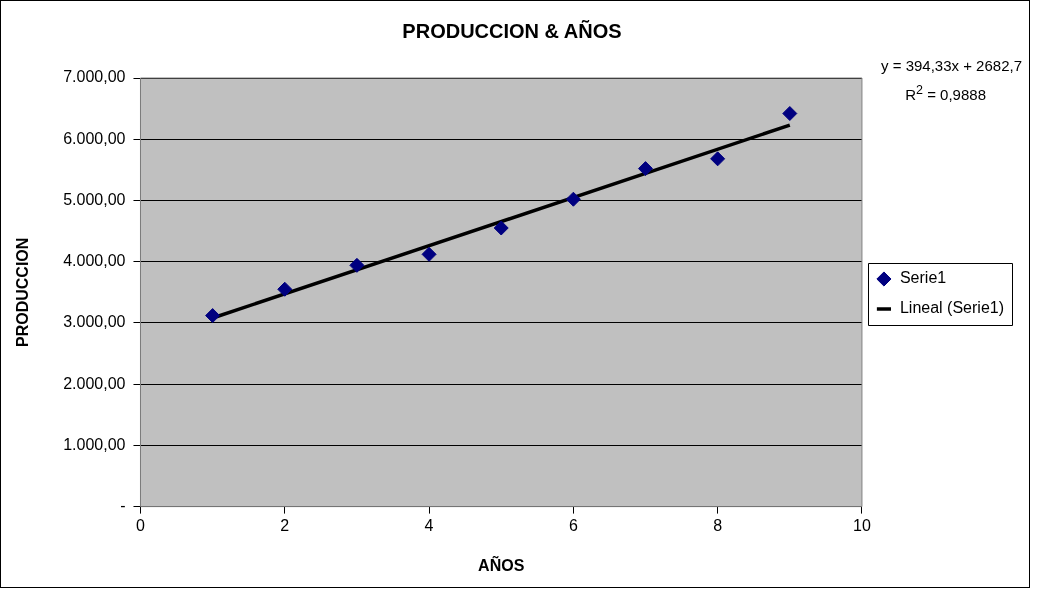 This screenshot has height=590, width=1044. Describe the element at coordinates (94, 322) in the screenshot. I see `y-tick-label: 3.000,00` at that location.